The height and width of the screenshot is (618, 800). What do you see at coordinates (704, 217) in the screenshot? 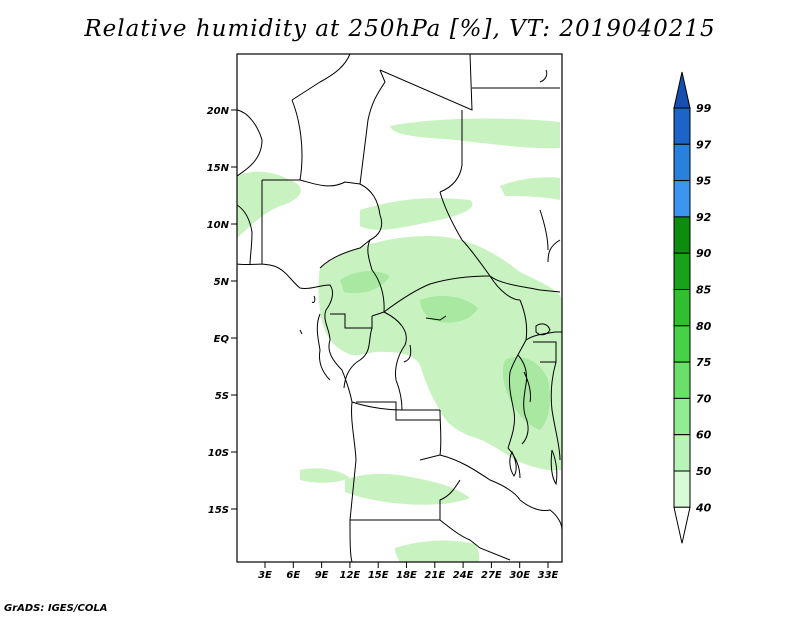
I see `colorbar-label: 92` at bounding box center [704, 217].